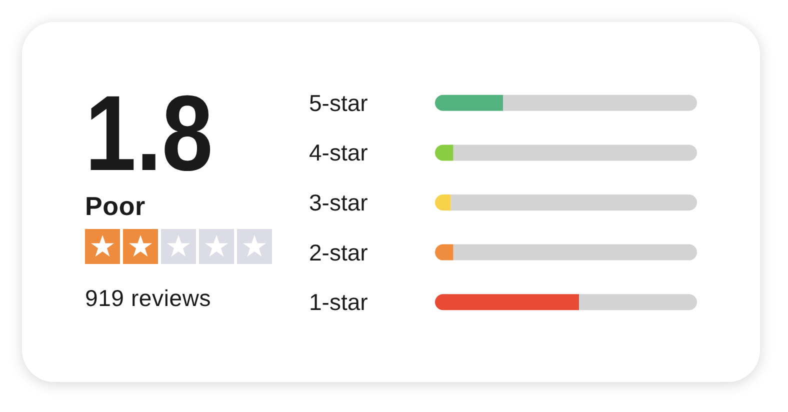 This screenshot has height=412, width=788. I want to click on y-tick-label: 2-star, so click(338, 252).